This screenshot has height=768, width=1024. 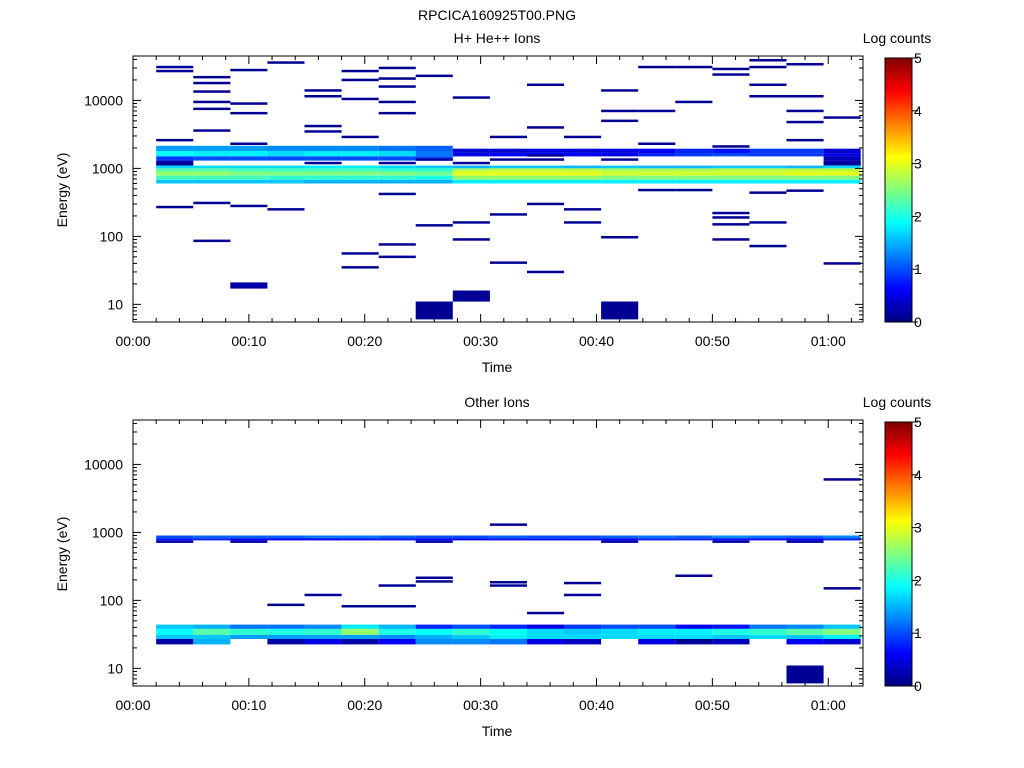 What do you see at coordinates (112, 236) in the screenshot?
I see `y-tick-label: 100` at bounding box center [112, 236].